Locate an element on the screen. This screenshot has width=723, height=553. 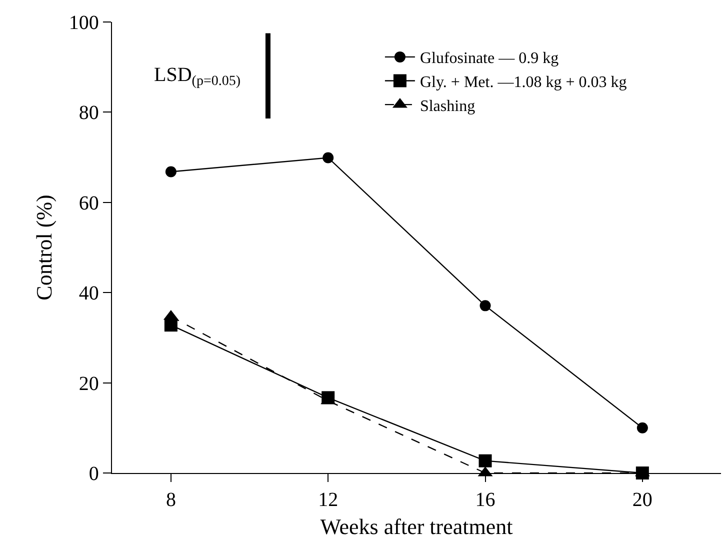
y-tick-label: 100 is located at coordinates (83, 23).